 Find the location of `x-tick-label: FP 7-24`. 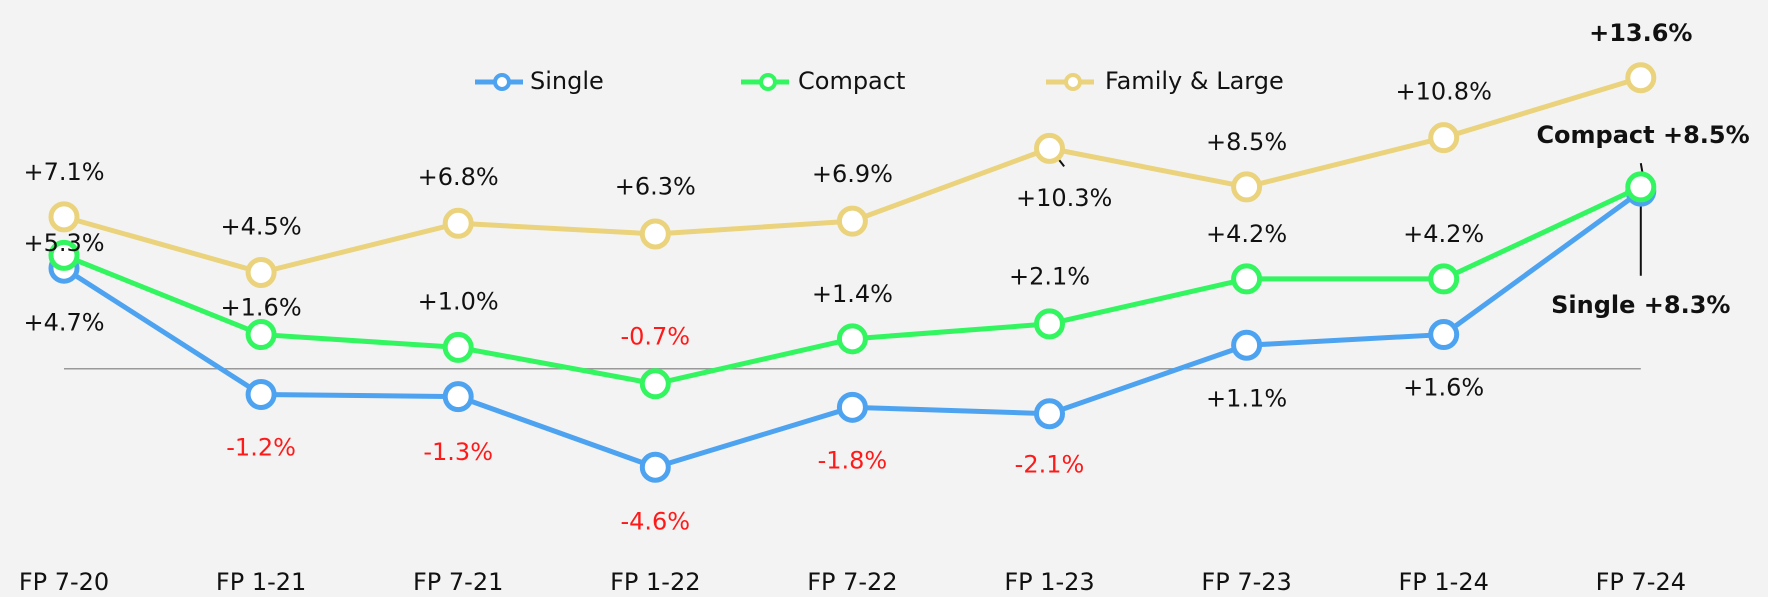

x-tick-label: FP 7-24 is located at coordinates (1641, 582).